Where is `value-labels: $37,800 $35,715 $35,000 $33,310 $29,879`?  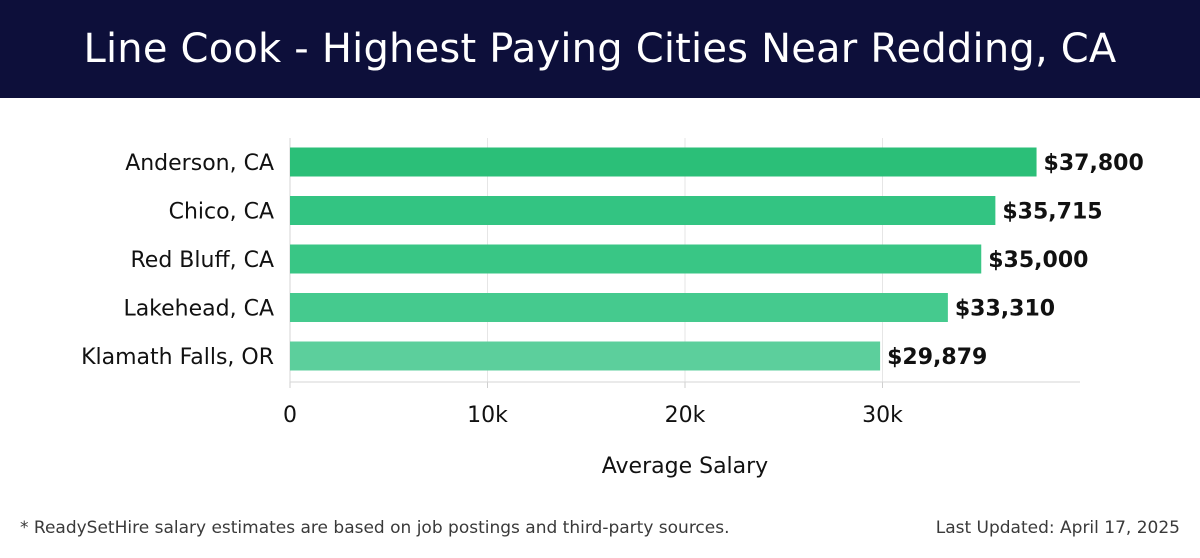
value-labels: $37,800 $35,715 $35,000 $33,310 $29,879 is located at coordinates (1015, 260).